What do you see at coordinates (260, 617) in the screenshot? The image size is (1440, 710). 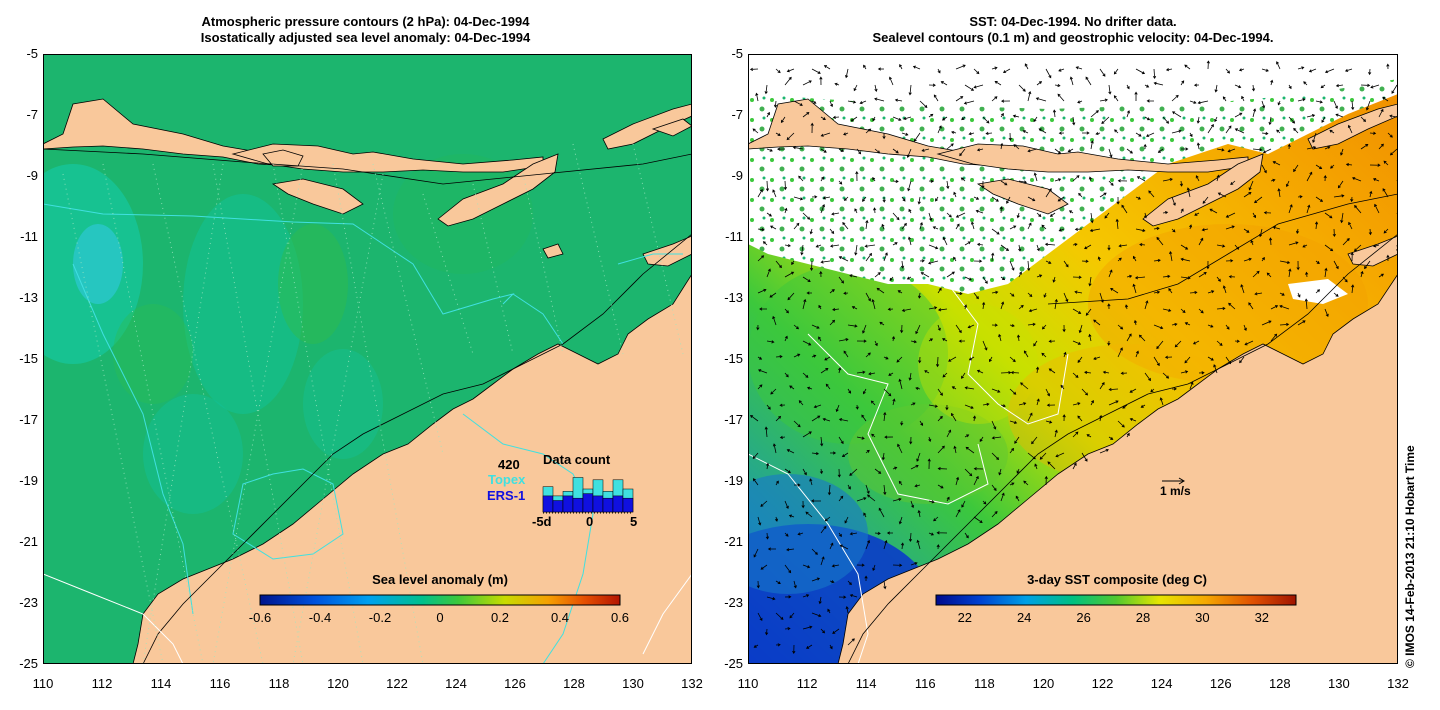 I see `sla-colorbar-tick: -0.6` at bounding box center [260, 617].